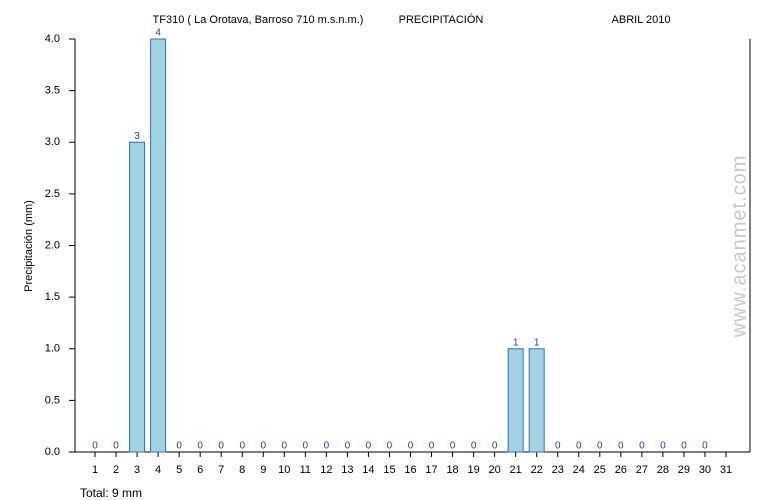 This screenshot has height=500, width=770. Describe the element at coordinates (179, 470) in the screenshot. I see `x-tick-label: 5` at that location.